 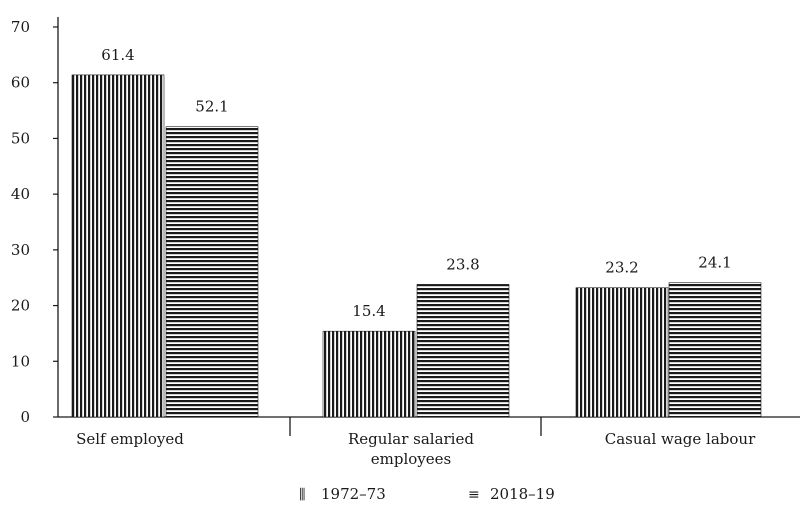 I want to click on bar-value-label: 23.2, so click(x=621, y=268).